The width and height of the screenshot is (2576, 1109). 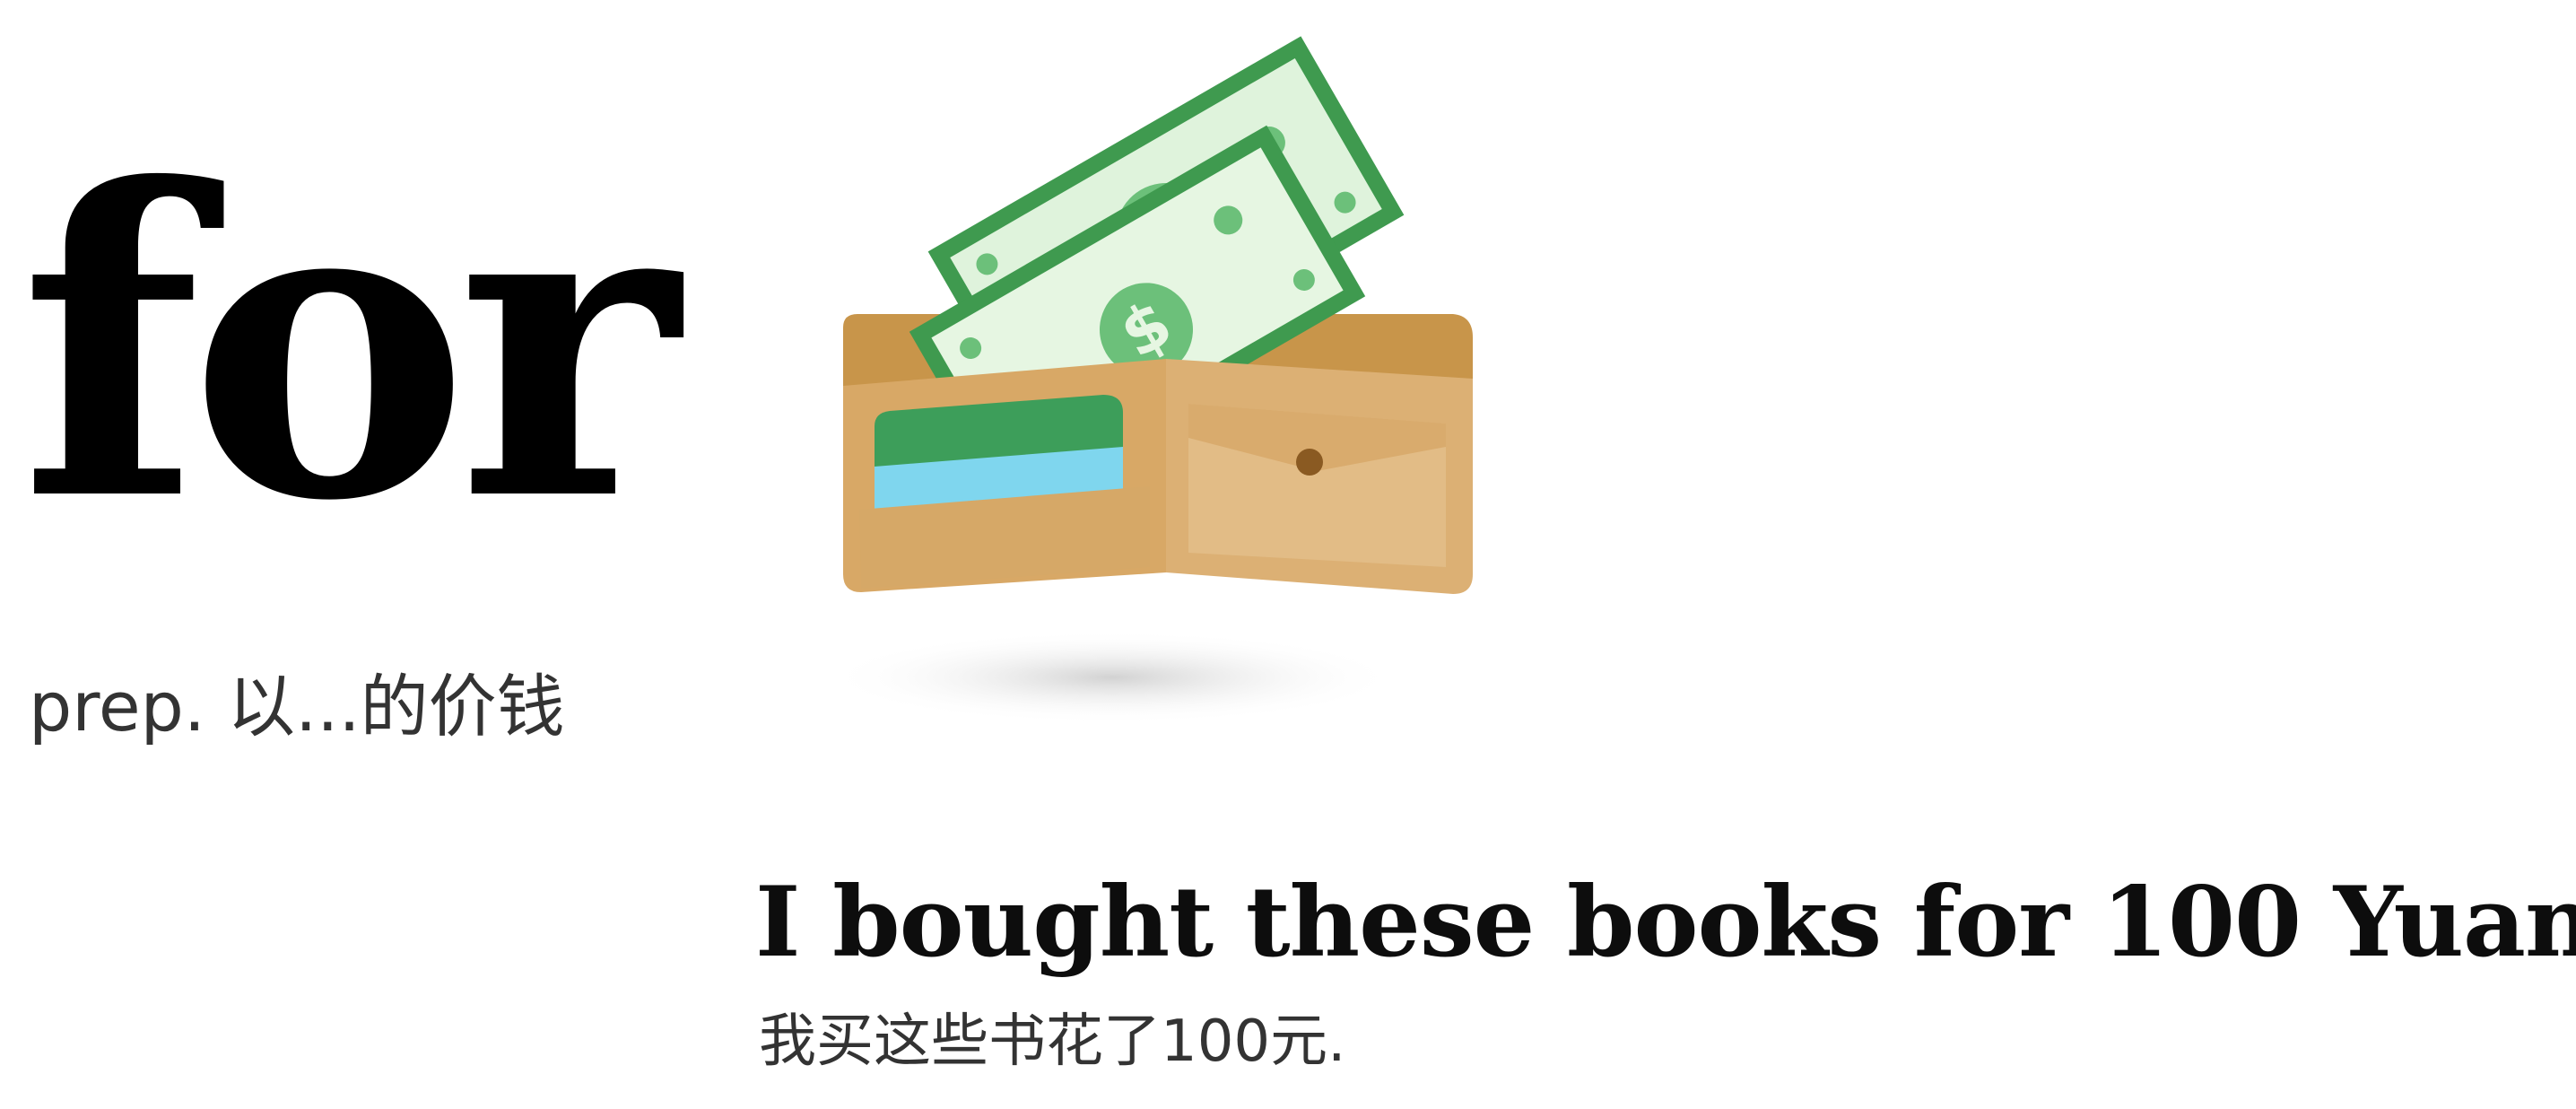 What do you see at coordinates (1112, 677) in the screenshot?
I see `wallet-shadow` at bounding box center [1112, 677].